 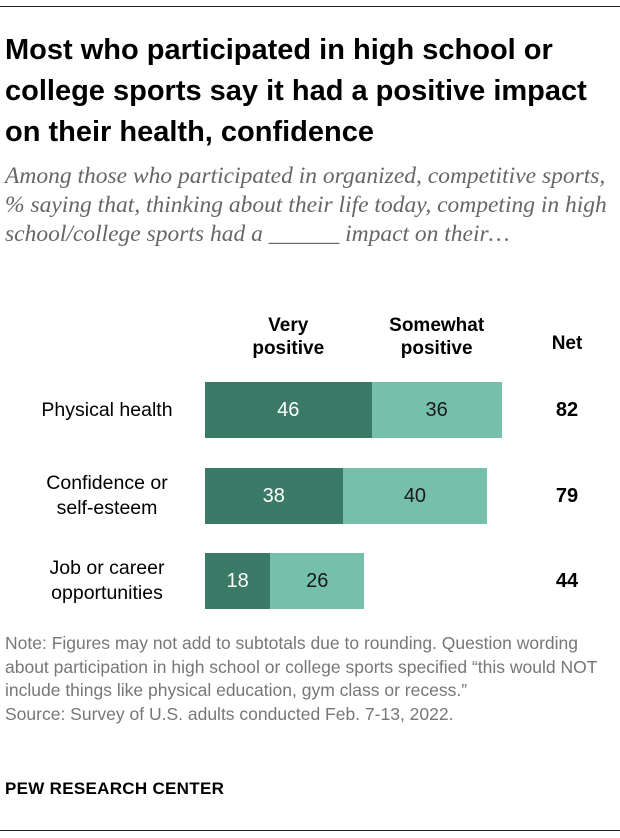 I want to click on data-label: 38, so click(x=273, y=496).